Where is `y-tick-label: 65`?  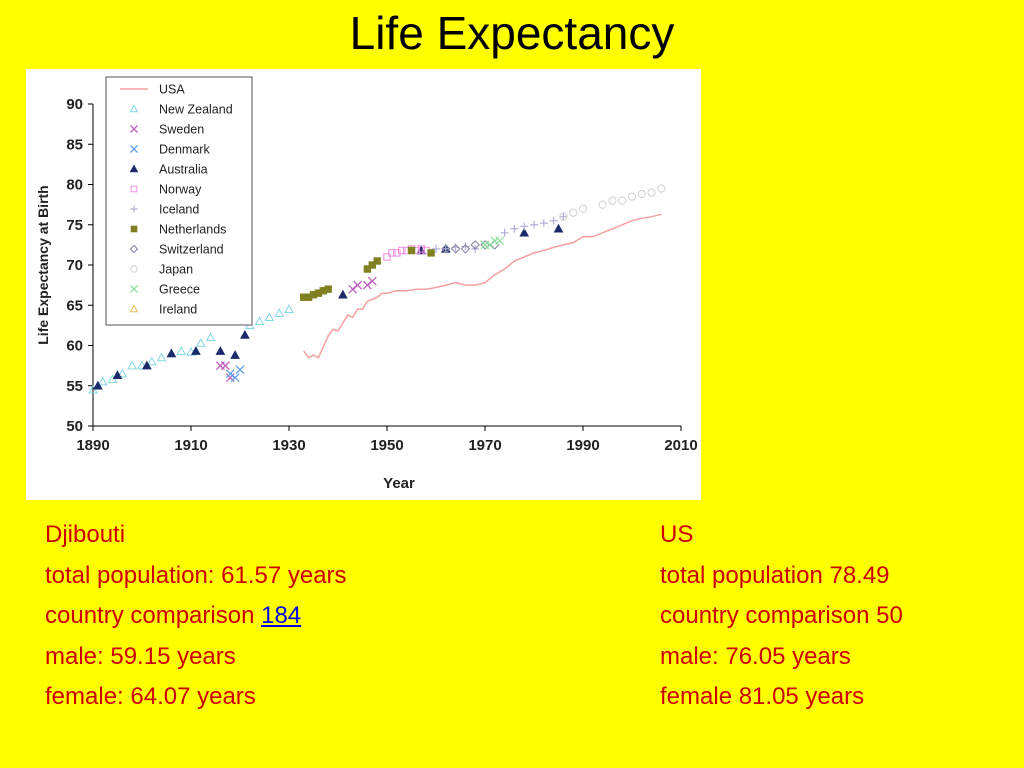
y-tick-label: 65 is located at coordinates (74, 305).